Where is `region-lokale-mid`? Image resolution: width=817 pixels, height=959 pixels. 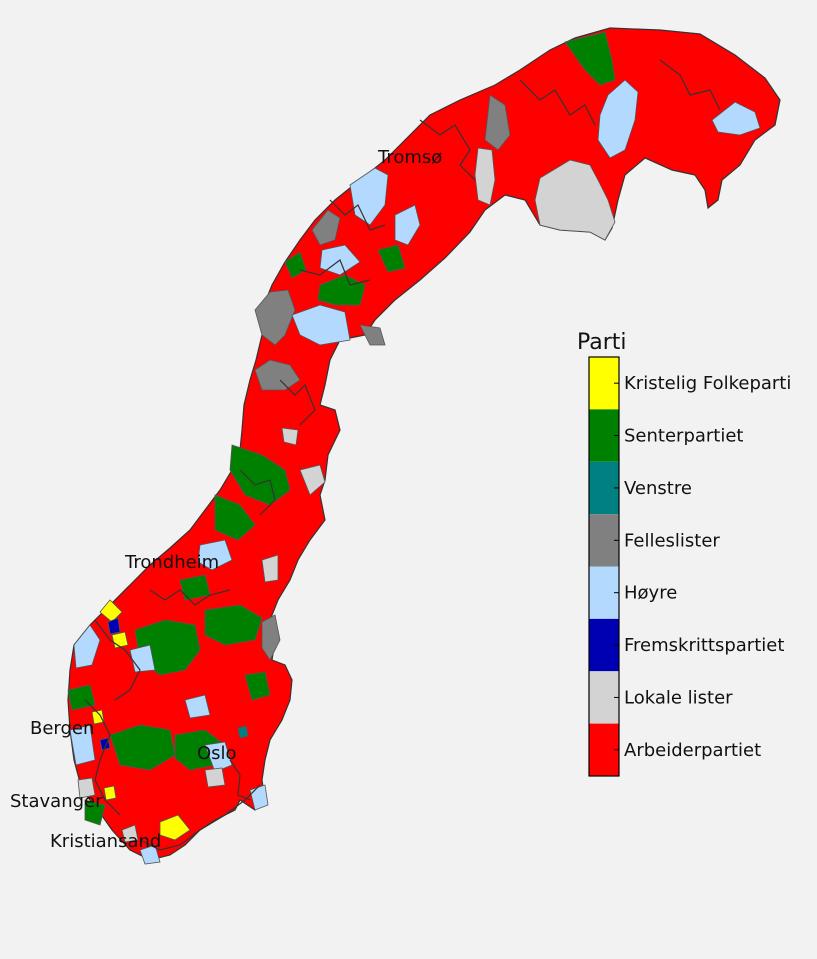
region-lokale-mid is located at coordinates (270, 568).